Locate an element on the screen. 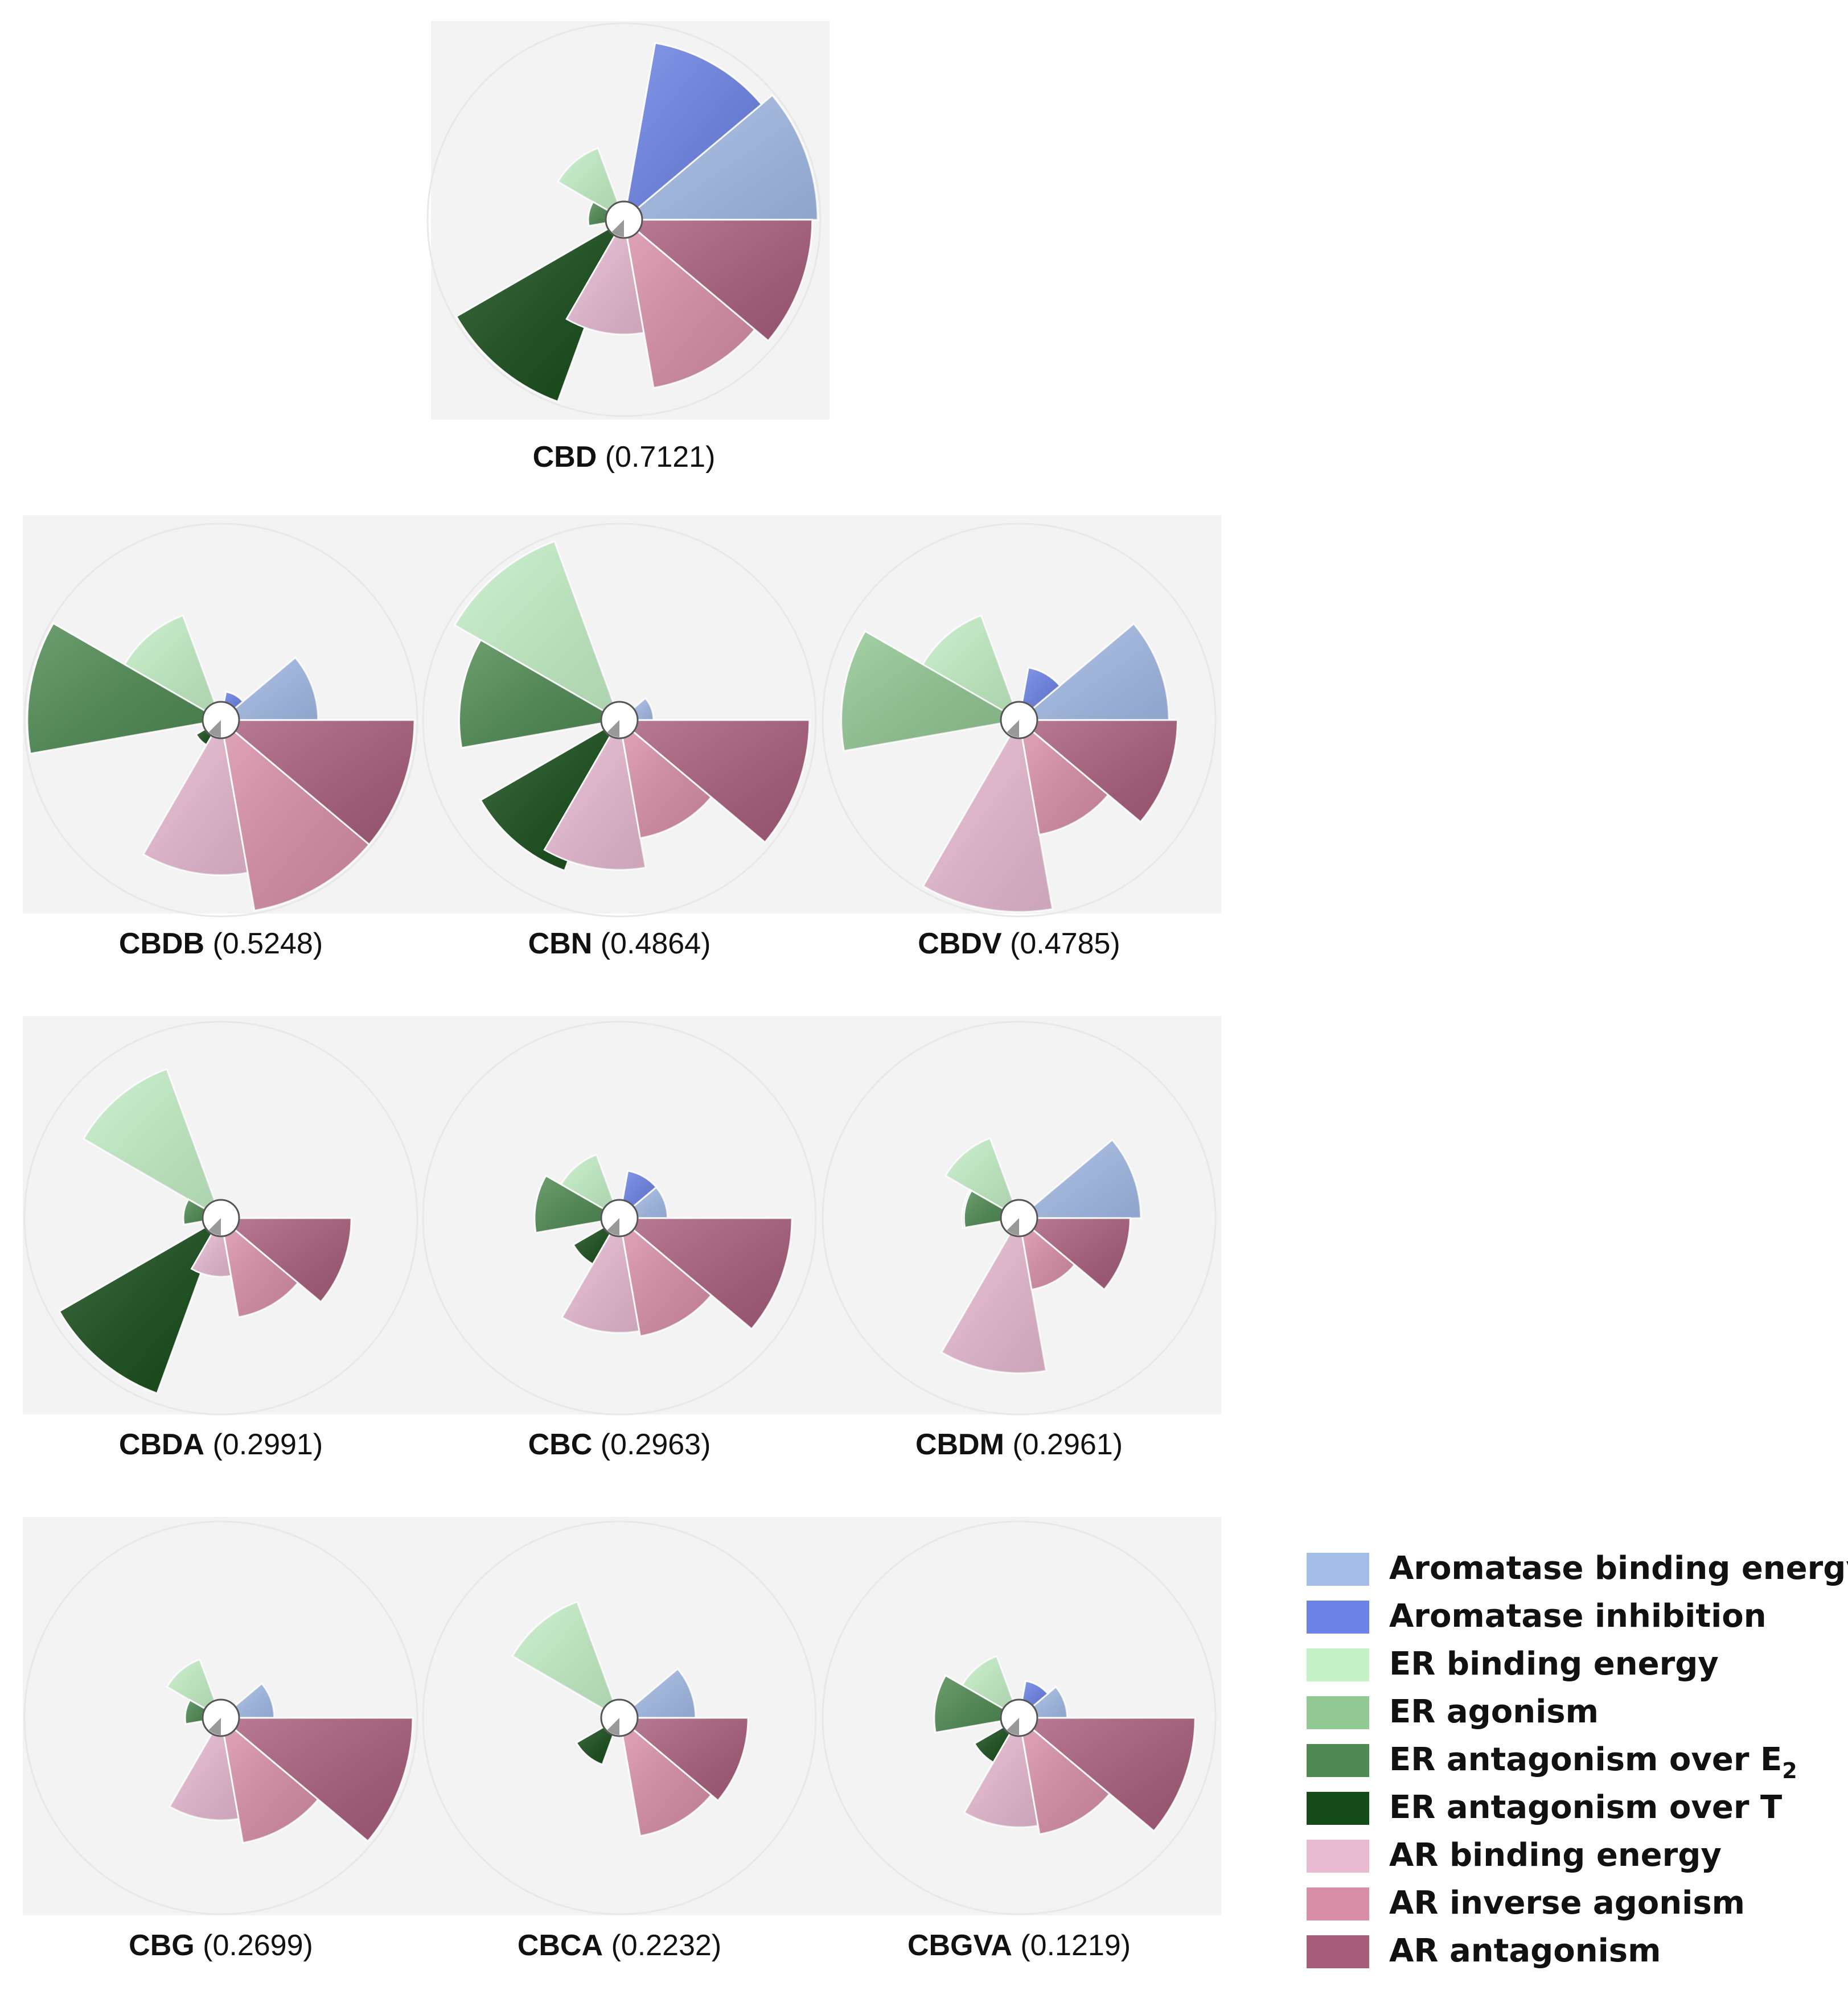 This screenshot has width=1848, height=2003. legend-label: ER agonism is located at coordinates (1494, 1711).